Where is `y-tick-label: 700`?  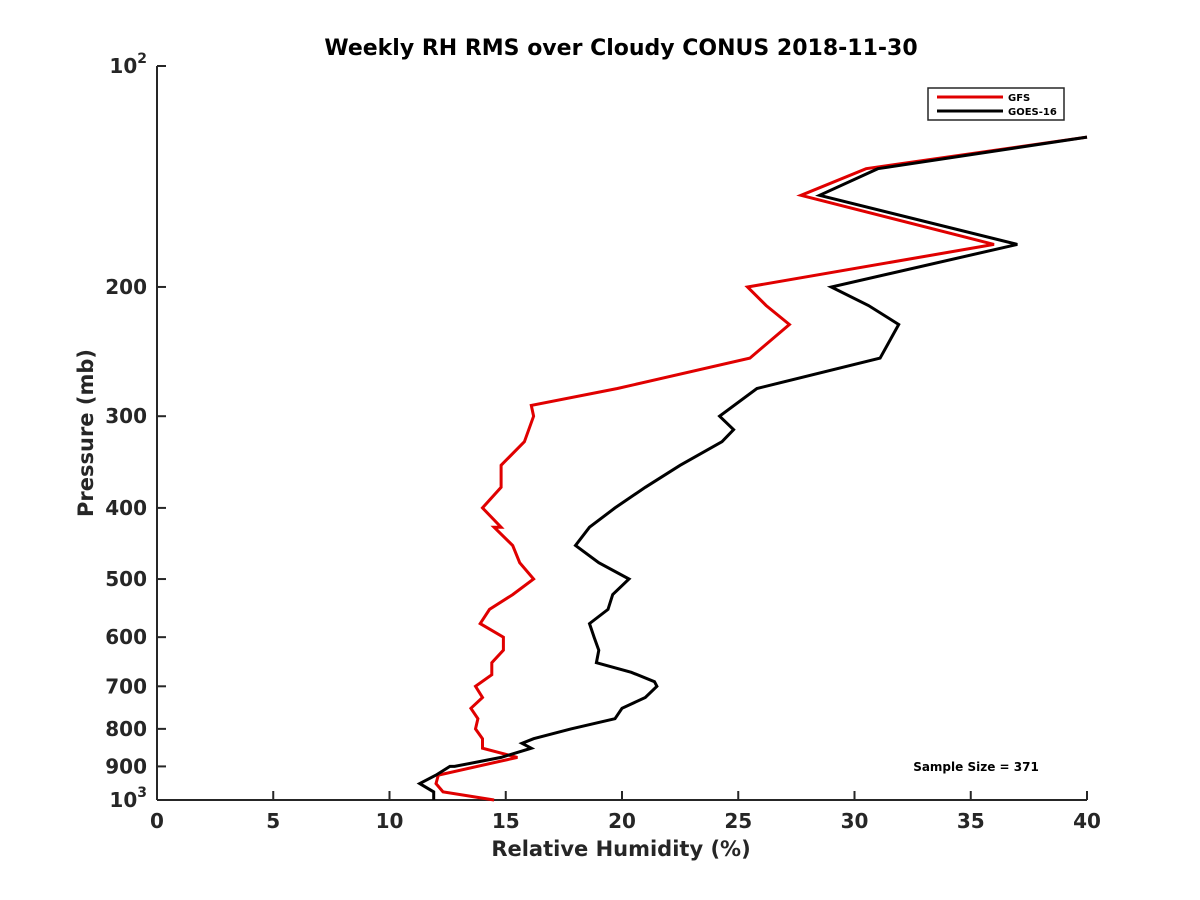 y-tick-label: 700 is located at coordinates (126, 686).